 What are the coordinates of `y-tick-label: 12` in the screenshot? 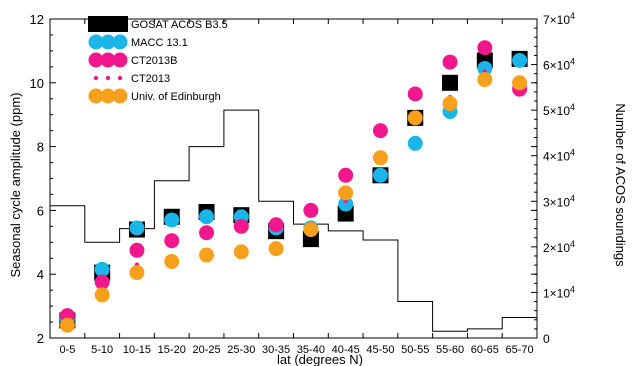 It's located at (37, 19).